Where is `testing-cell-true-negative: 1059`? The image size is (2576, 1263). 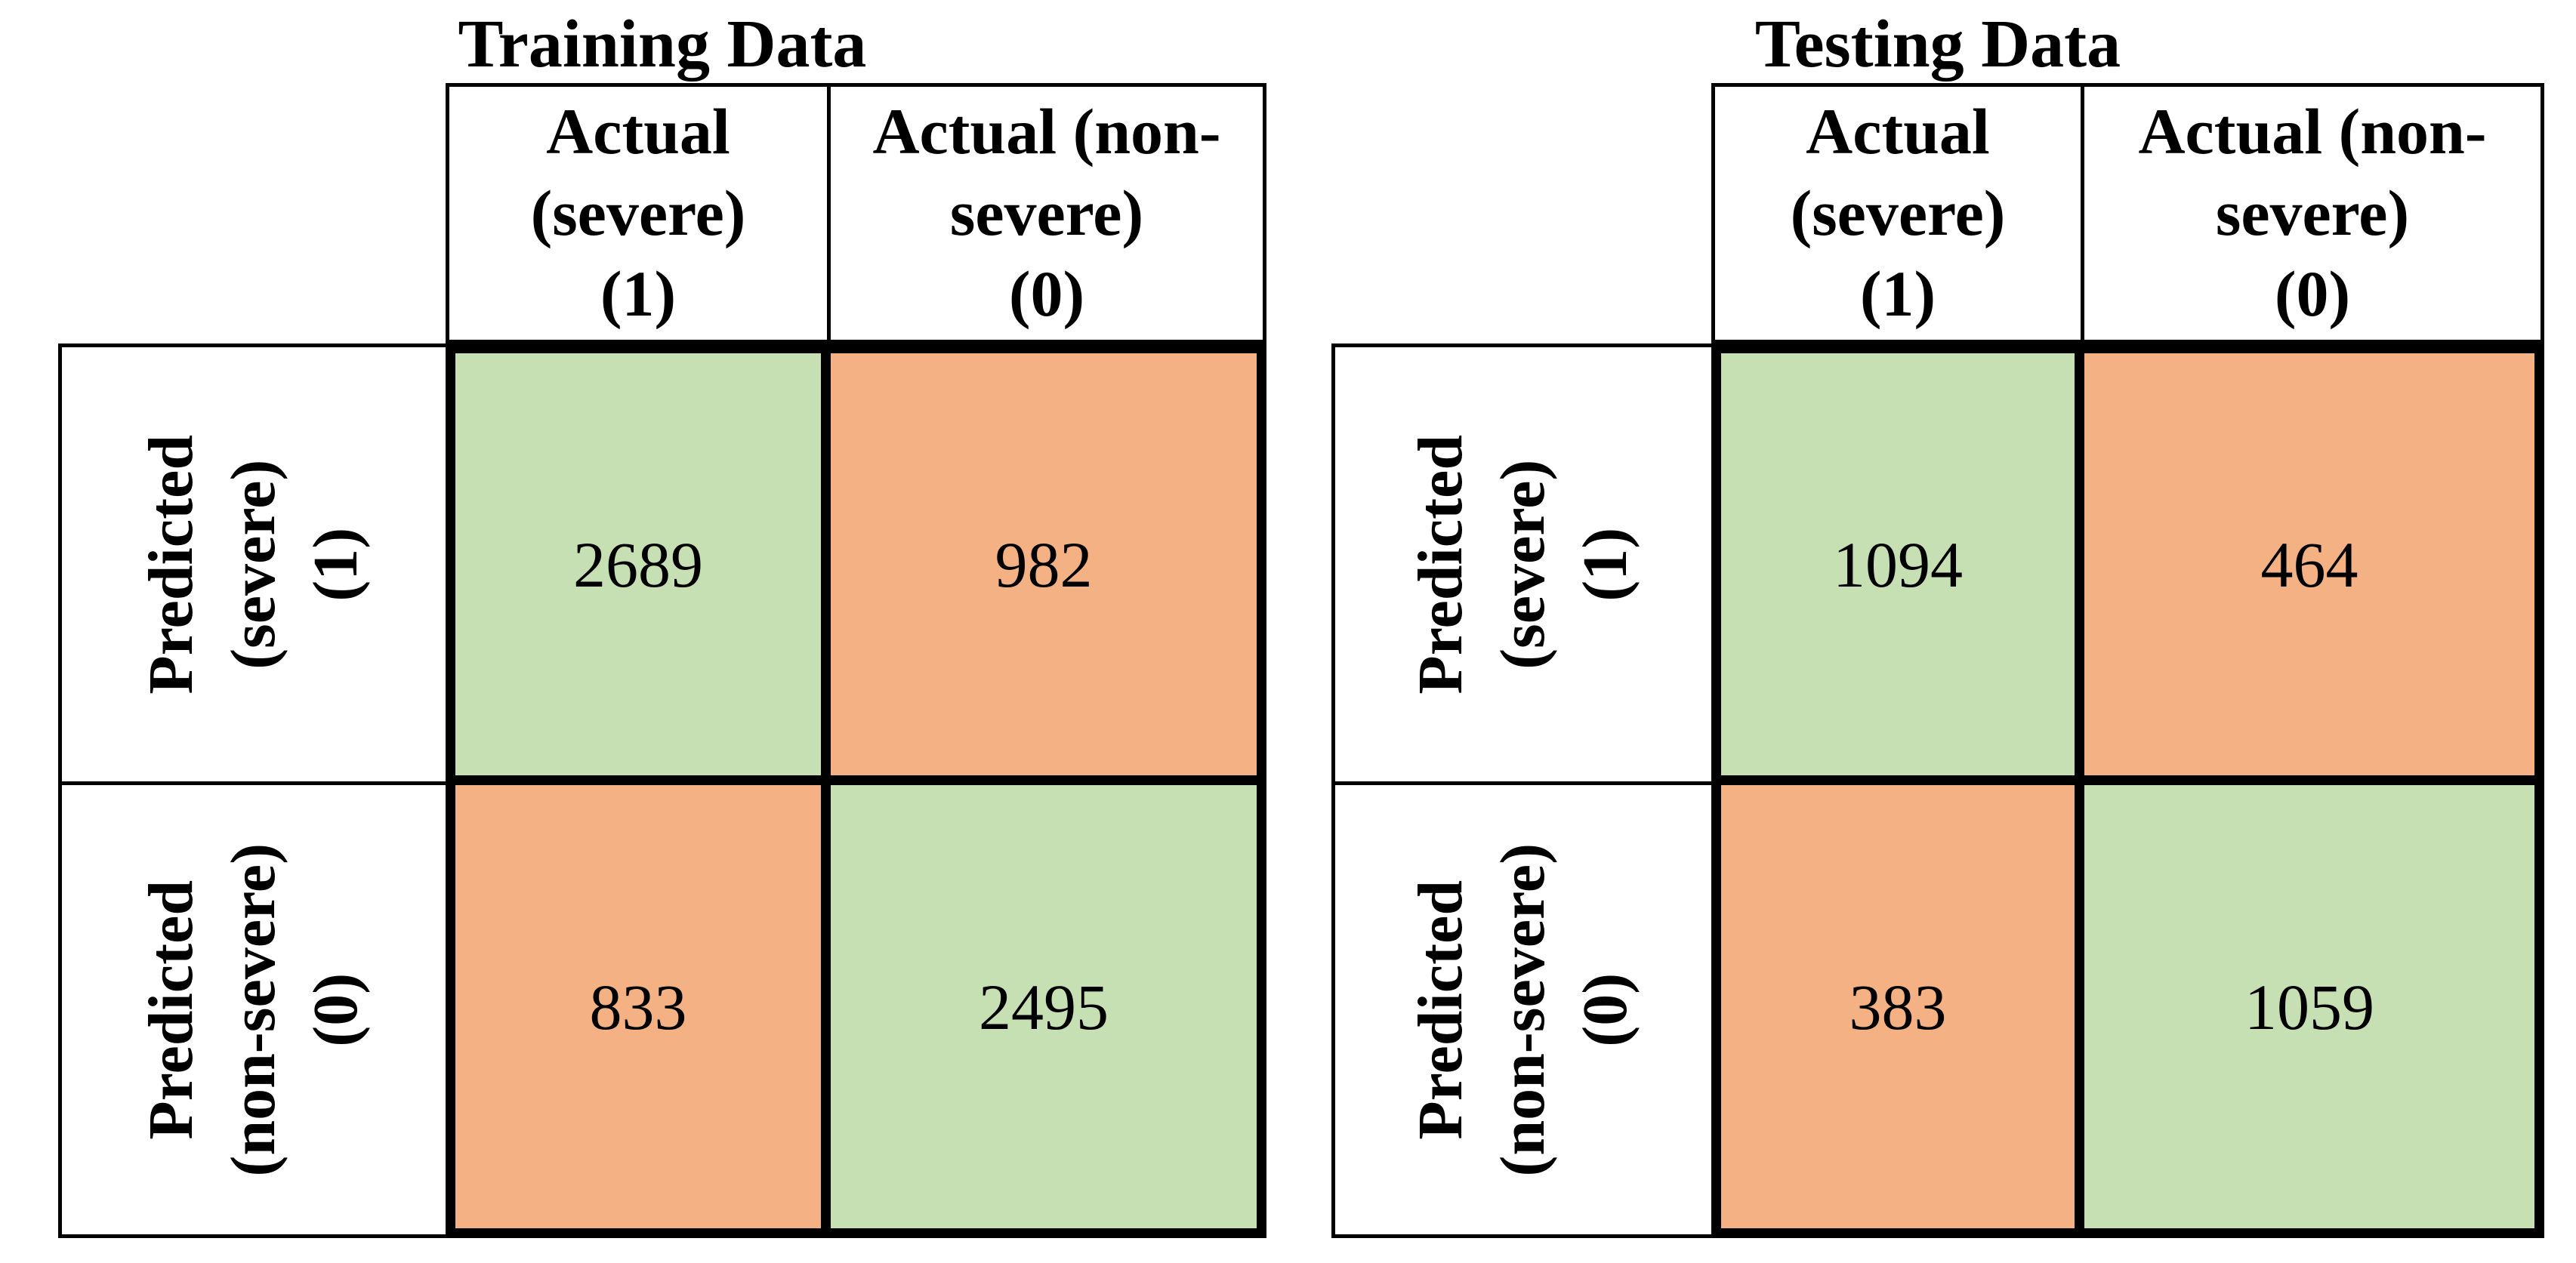
testing-cell-true-negative: 1059 is located at coordinates (2314, 1011).